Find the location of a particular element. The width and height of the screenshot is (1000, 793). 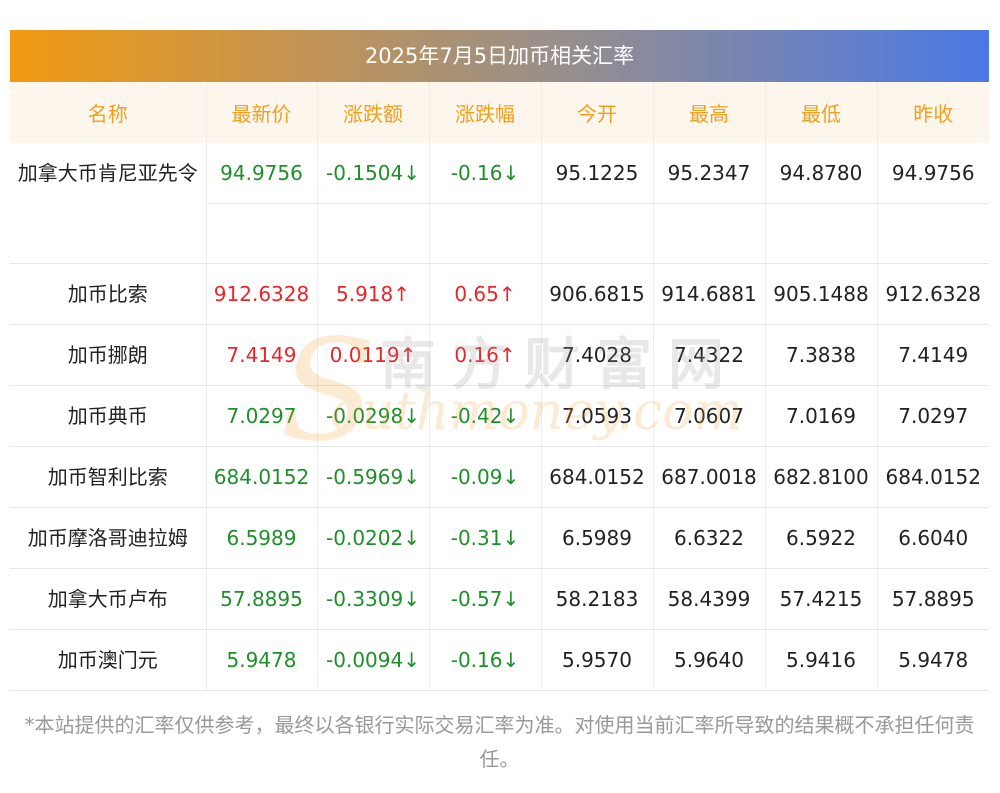

column-header-change: 涨跌额 is located at coordinates (372, 112).